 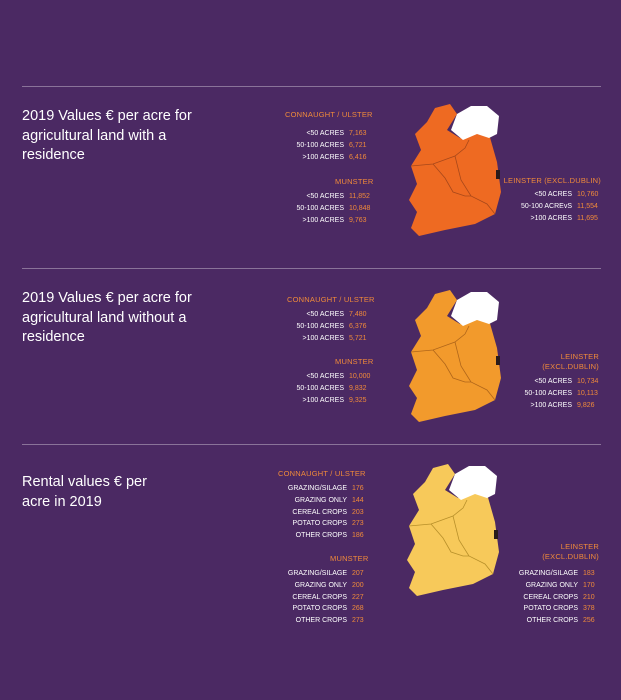 I want to click on value-row: >100 ACRES 9,325, so click(x=334, y=400).